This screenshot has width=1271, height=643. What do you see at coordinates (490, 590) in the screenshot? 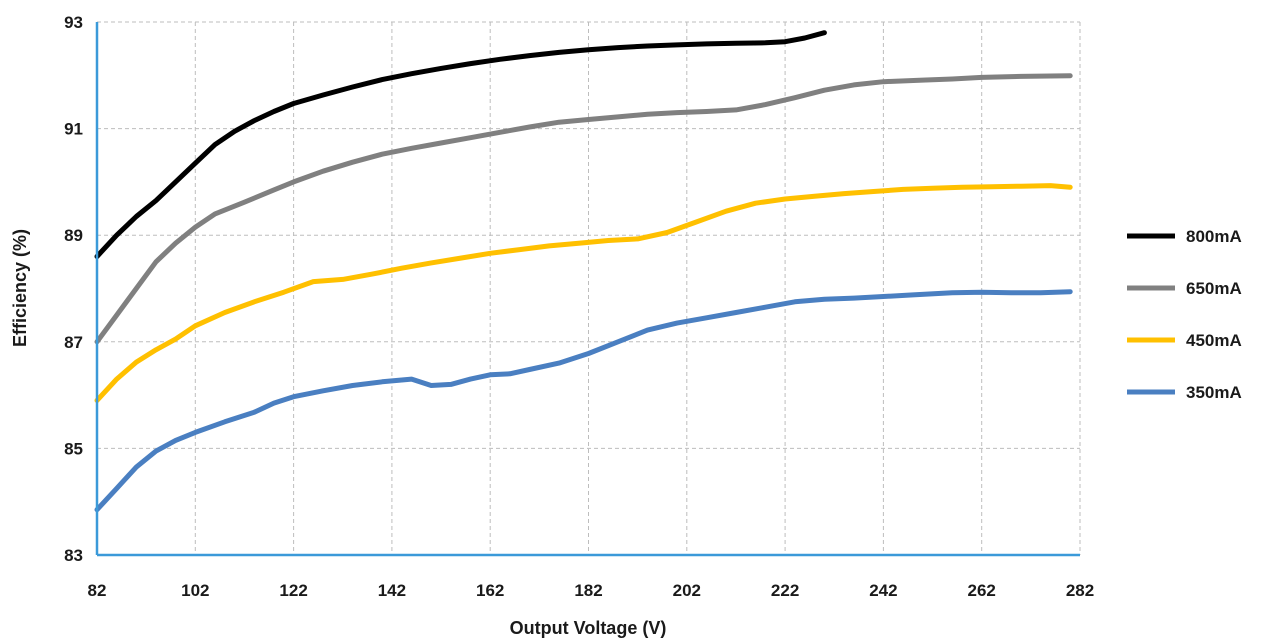
I see `x-tick-label: 162` at bounding box center [490, 590].